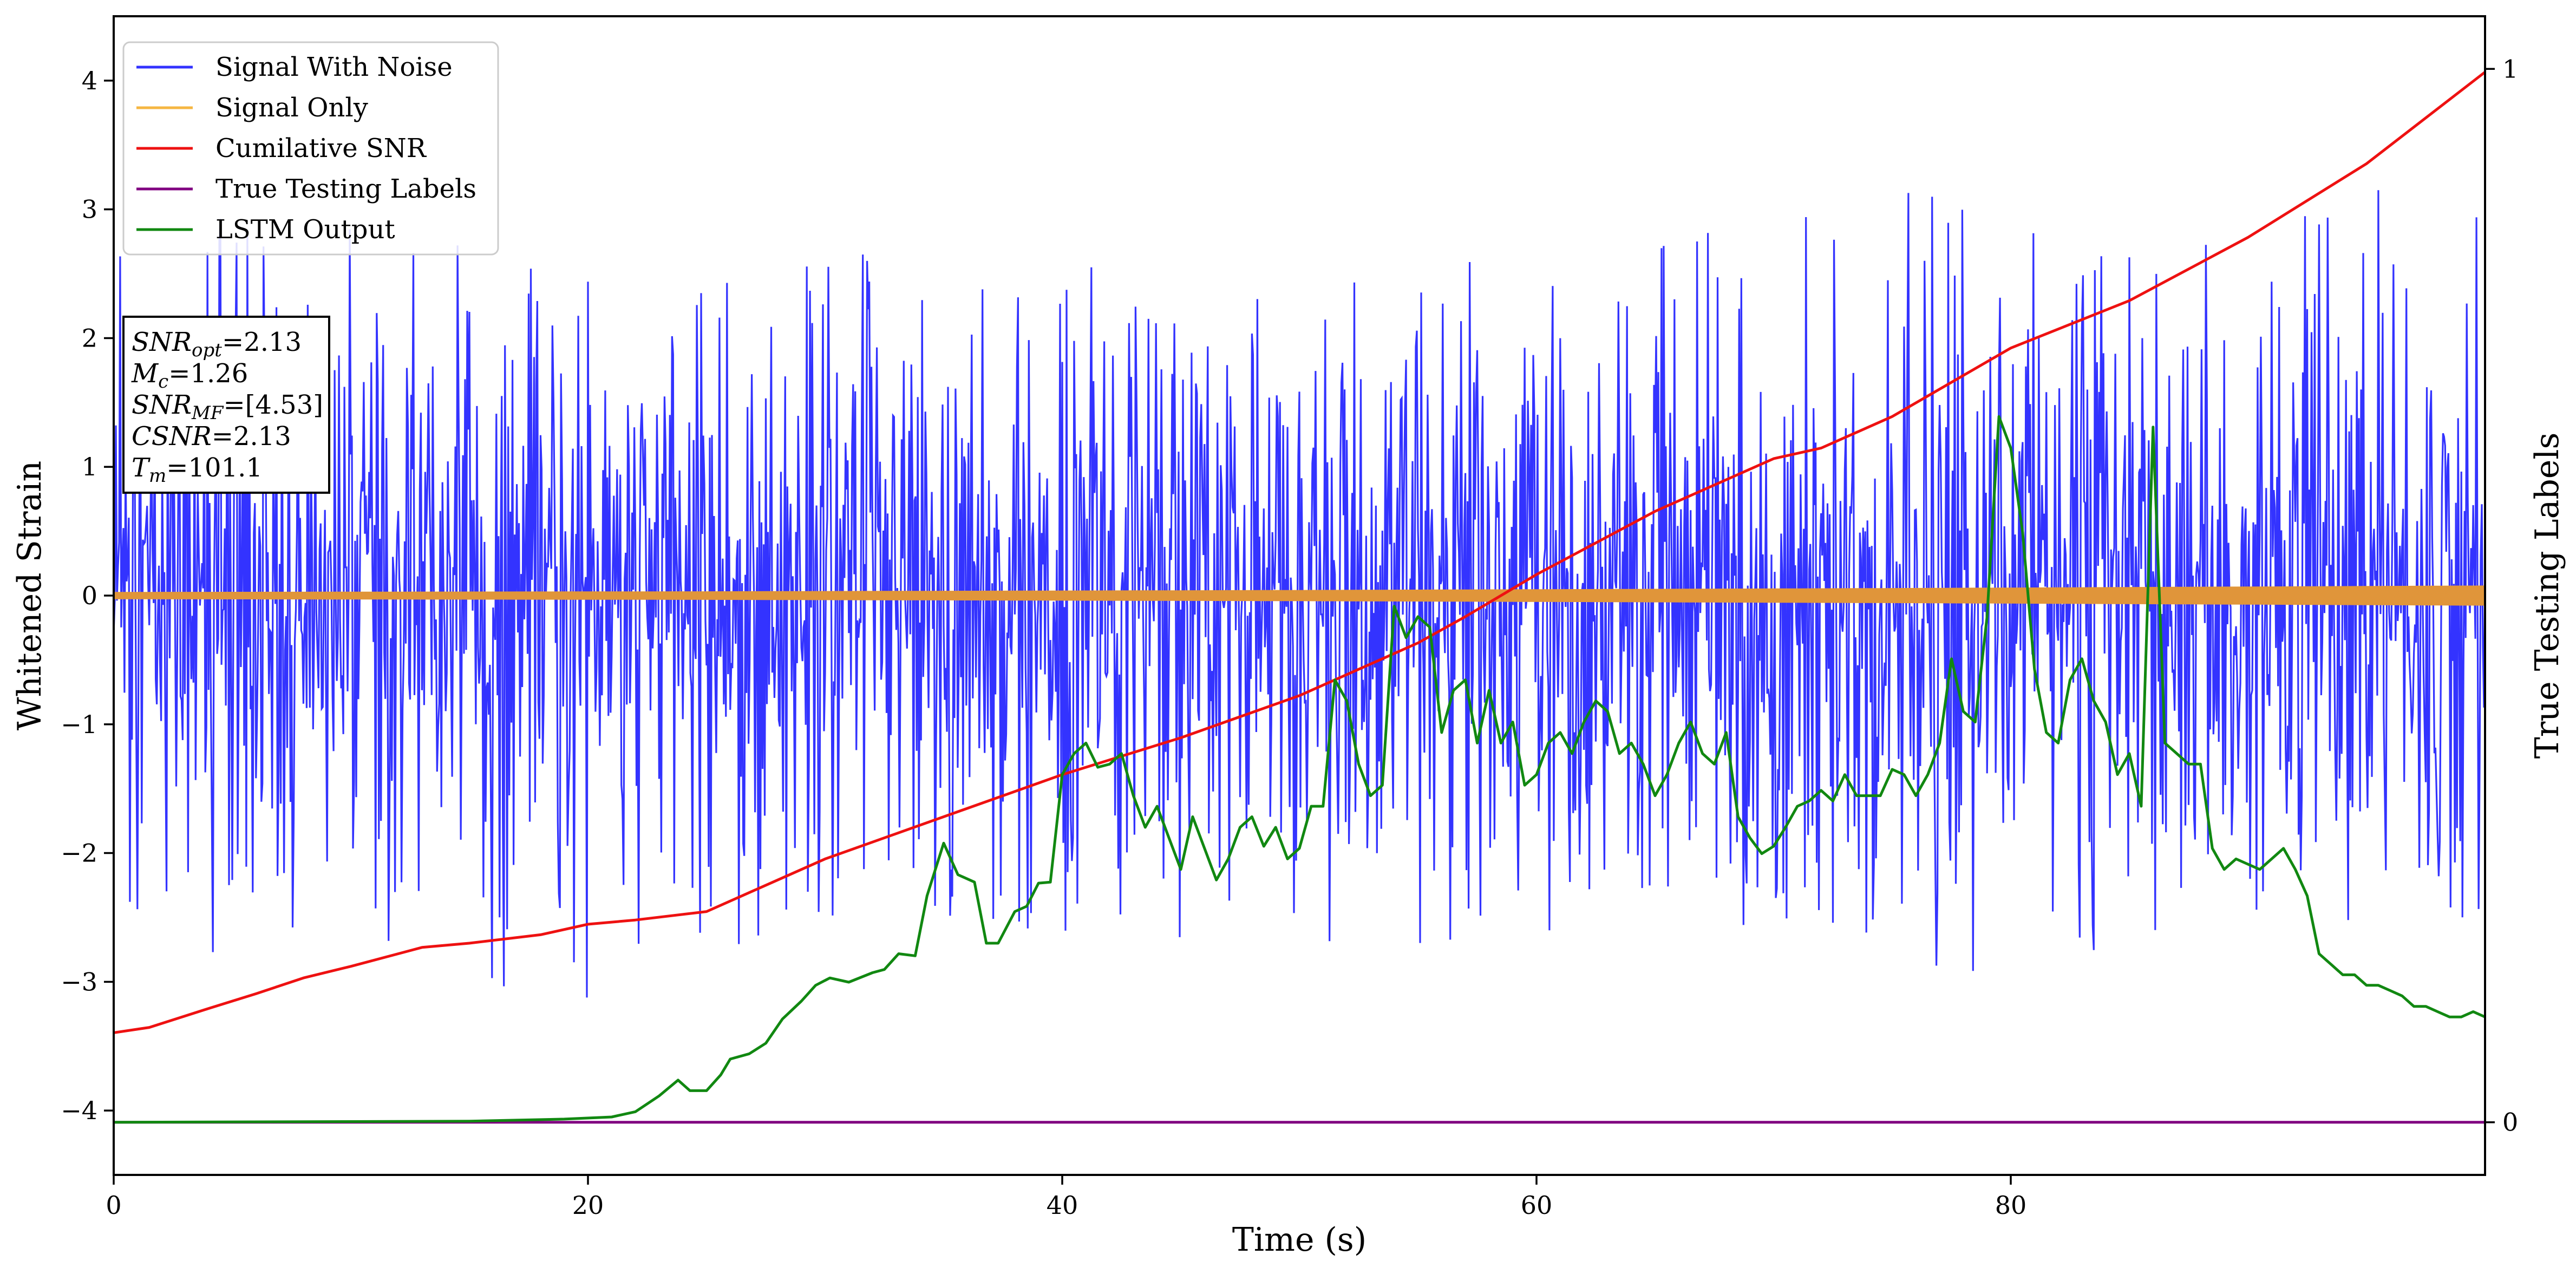  Describe the element at coordinates (113, 1205) in the screenshot. I see `x-tick-label: 0` at that location.